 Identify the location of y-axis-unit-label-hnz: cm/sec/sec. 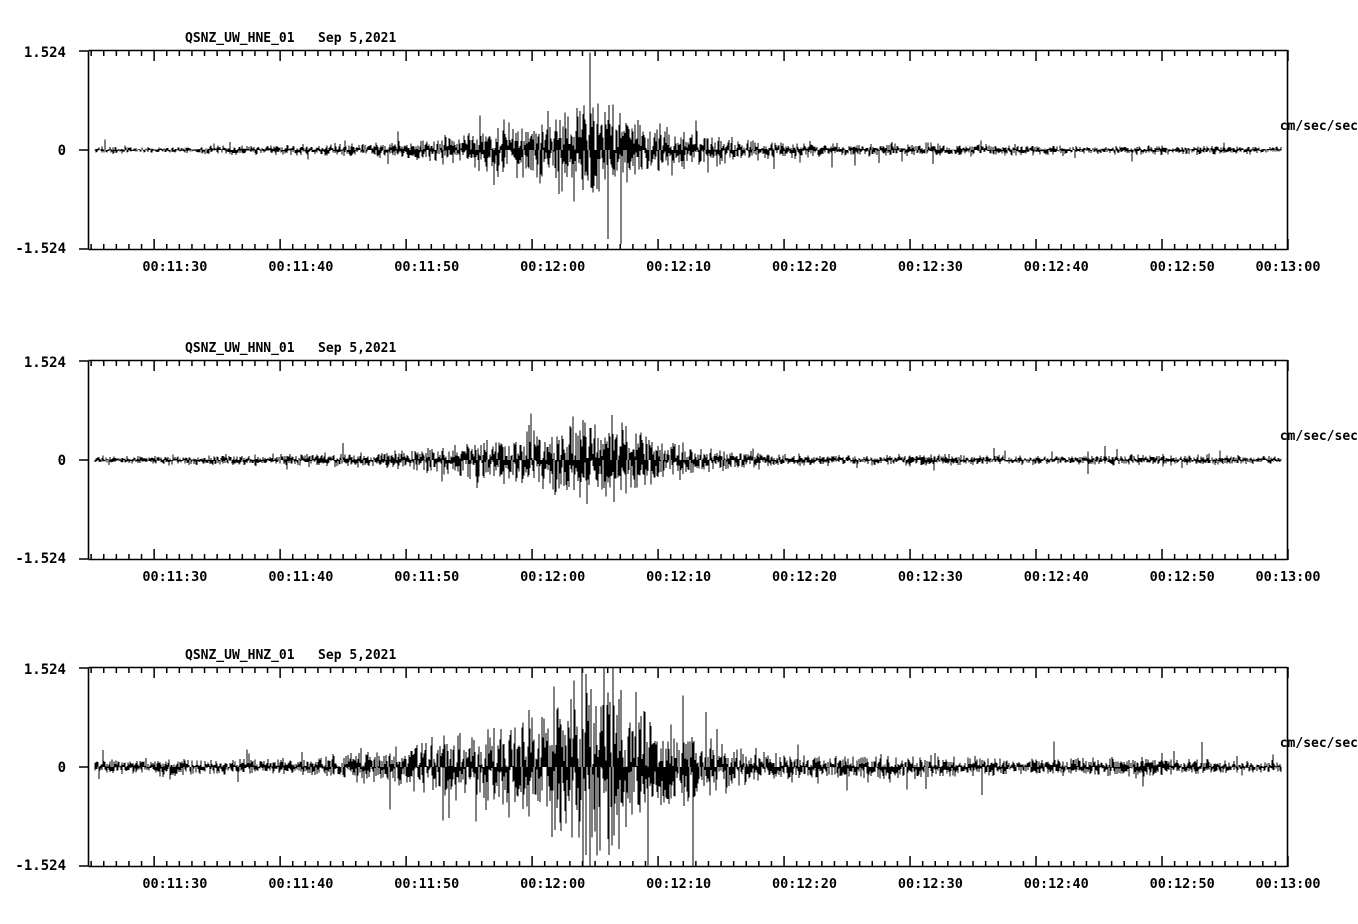
(1318, 743).